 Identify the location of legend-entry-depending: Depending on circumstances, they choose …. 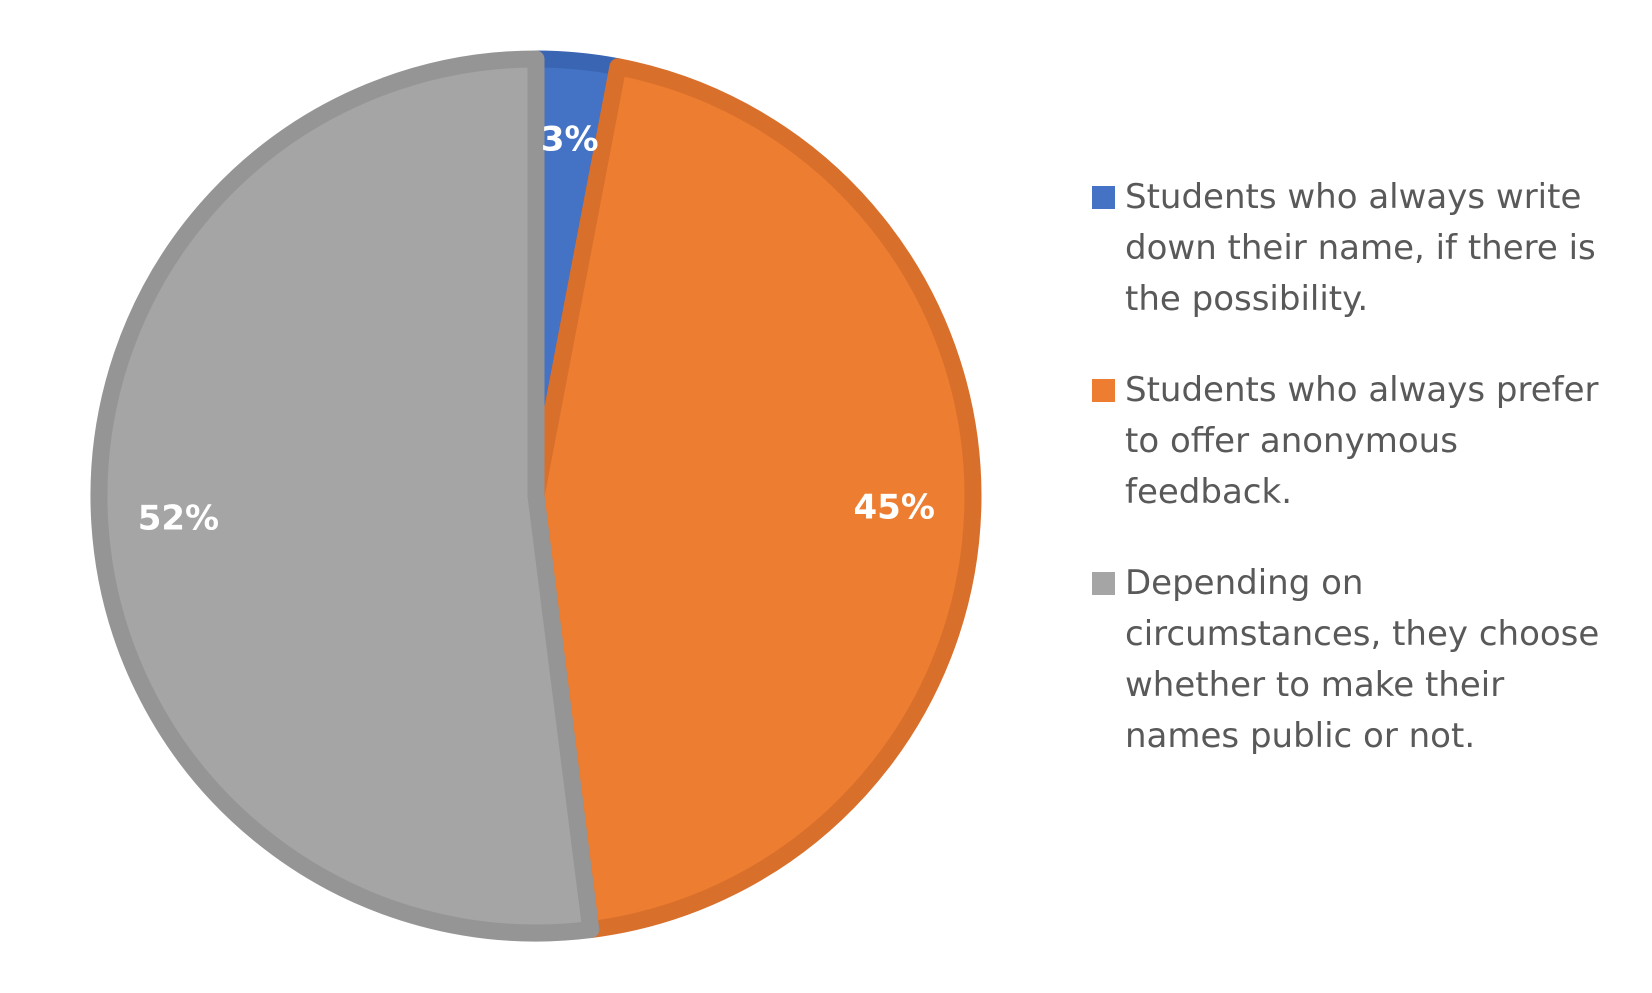
(1362, 660).